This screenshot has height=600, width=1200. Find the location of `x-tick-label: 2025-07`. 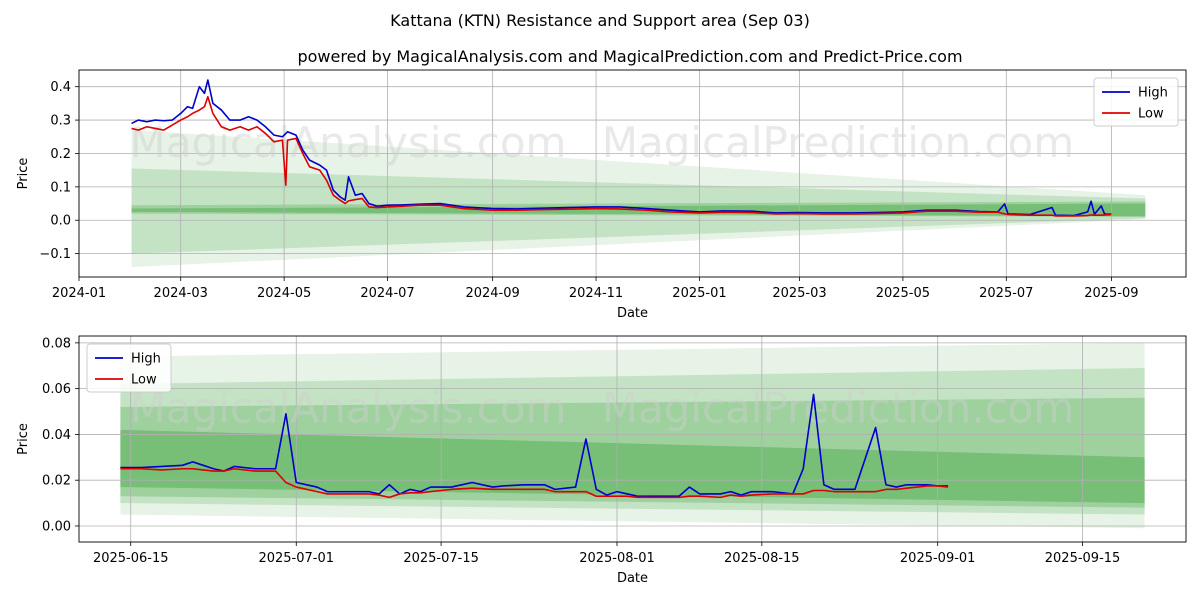

x-tick-label: 2025-07 is located at coordinates (1006, 293).